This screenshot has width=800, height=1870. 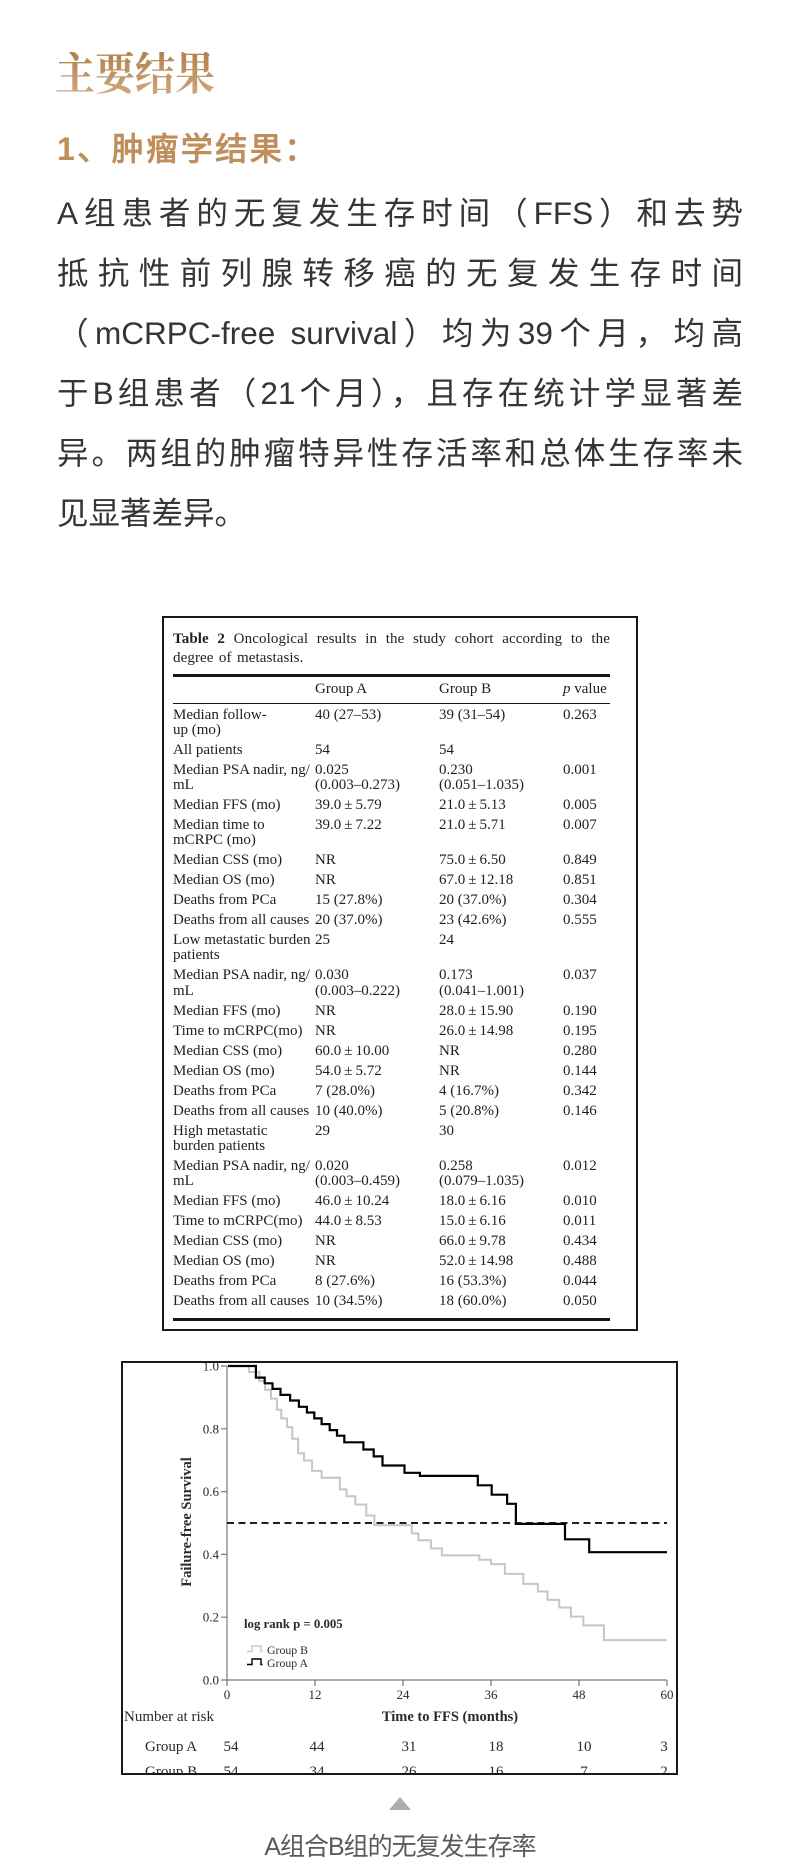 I want to click on svg-text: 1.0, so click(x=211, y=1368).